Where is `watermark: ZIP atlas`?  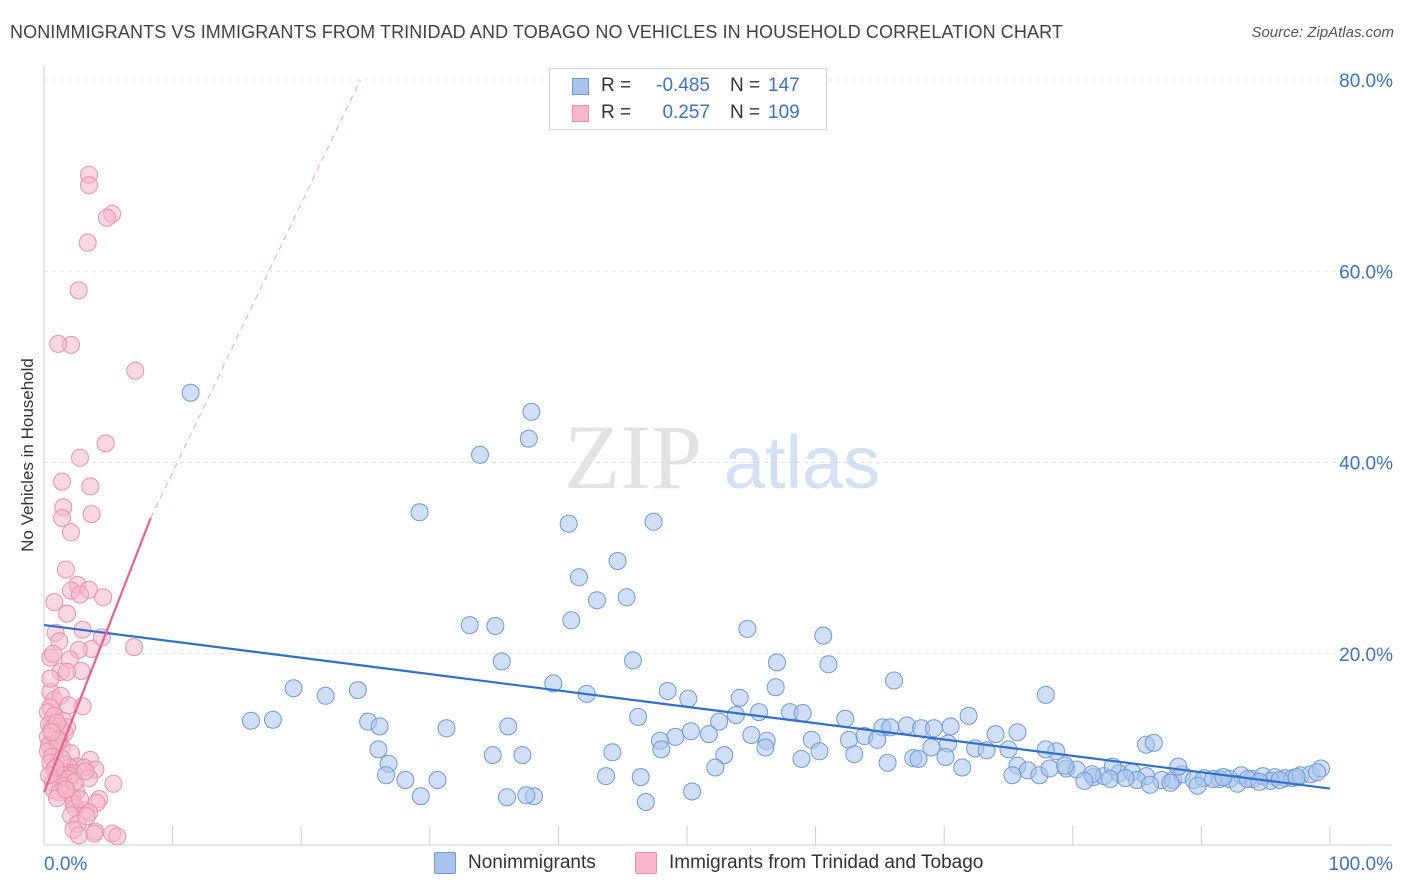 watermark: ZIP atlas is located at coordinates (722, 457).